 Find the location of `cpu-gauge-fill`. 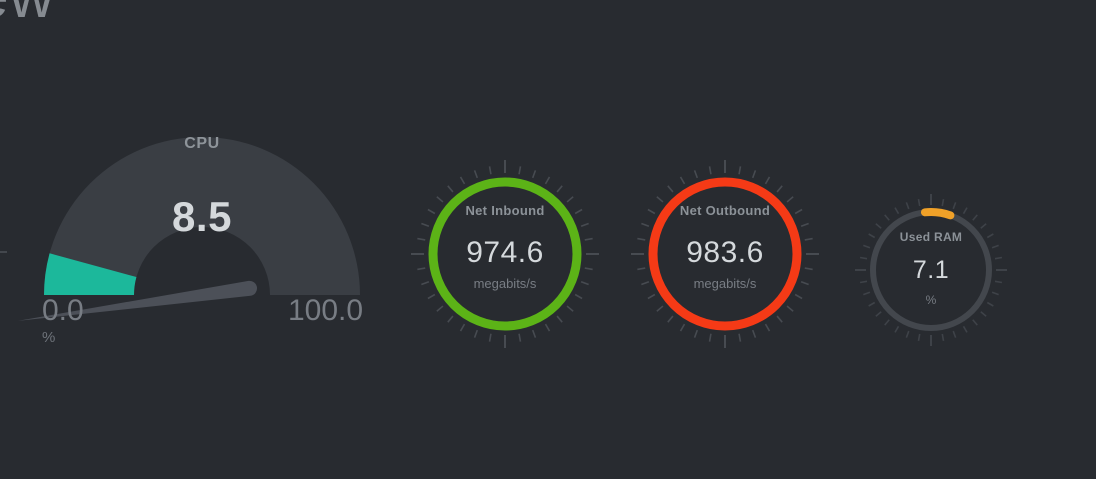

cpu-gauge-fill is located at coordinates (90, 274).